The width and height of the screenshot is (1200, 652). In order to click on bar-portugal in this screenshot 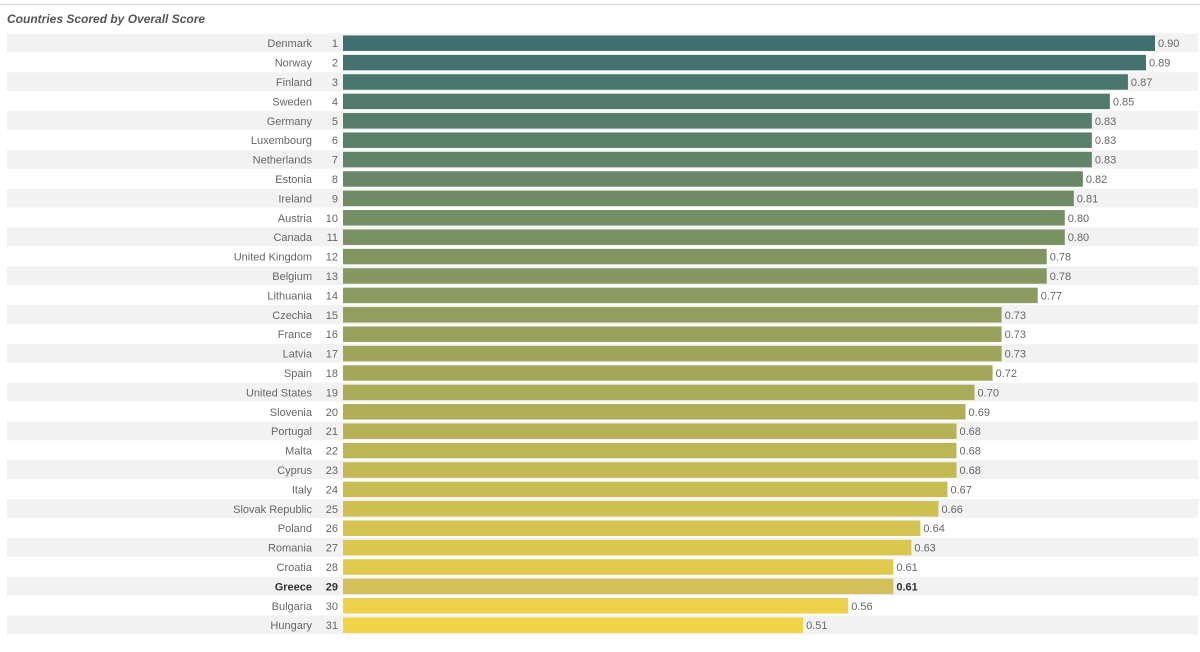, I will do `click(650, 431)`.